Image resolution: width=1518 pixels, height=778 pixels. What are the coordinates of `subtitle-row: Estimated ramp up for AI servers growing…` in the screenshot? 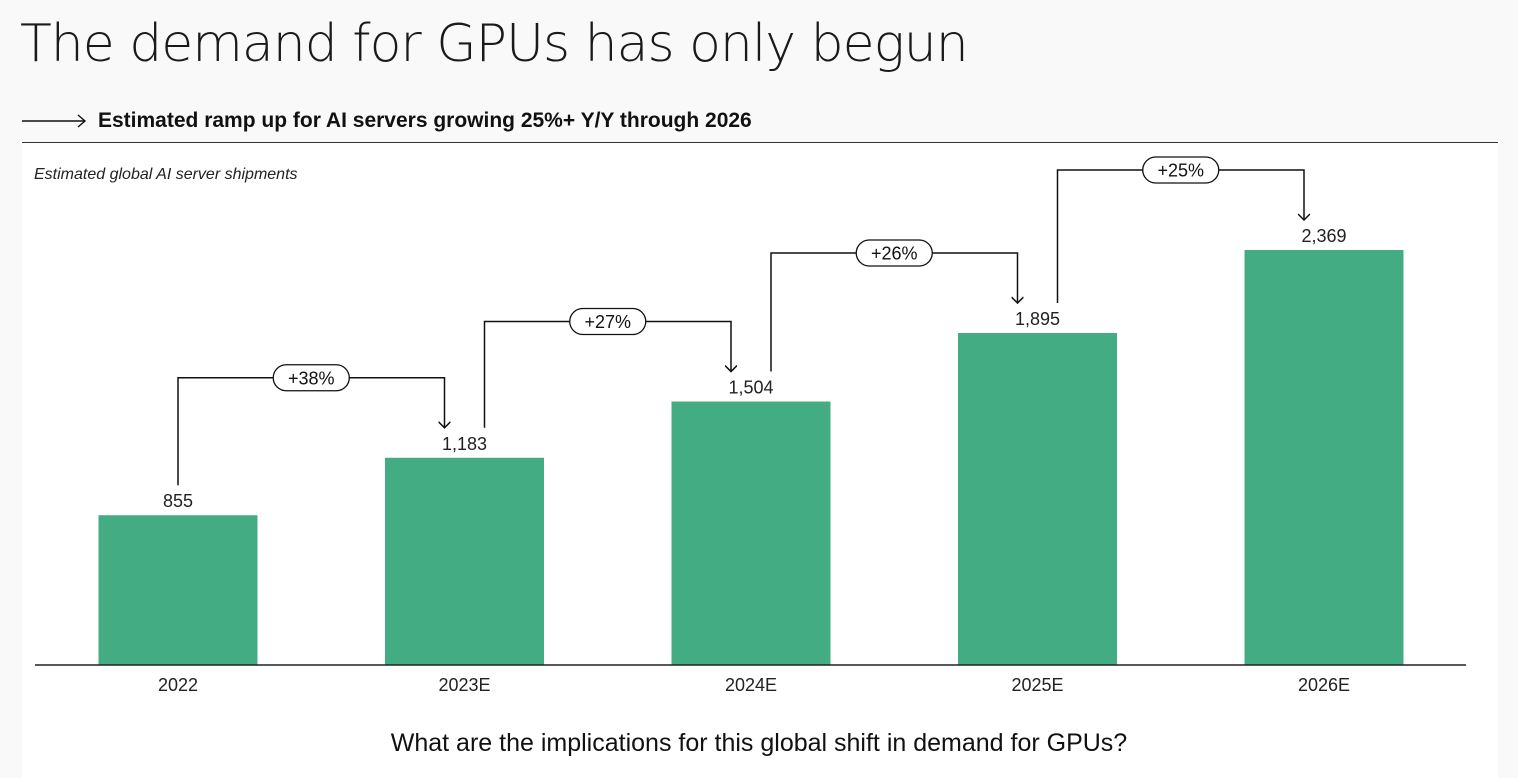 It's located at (760, 121).